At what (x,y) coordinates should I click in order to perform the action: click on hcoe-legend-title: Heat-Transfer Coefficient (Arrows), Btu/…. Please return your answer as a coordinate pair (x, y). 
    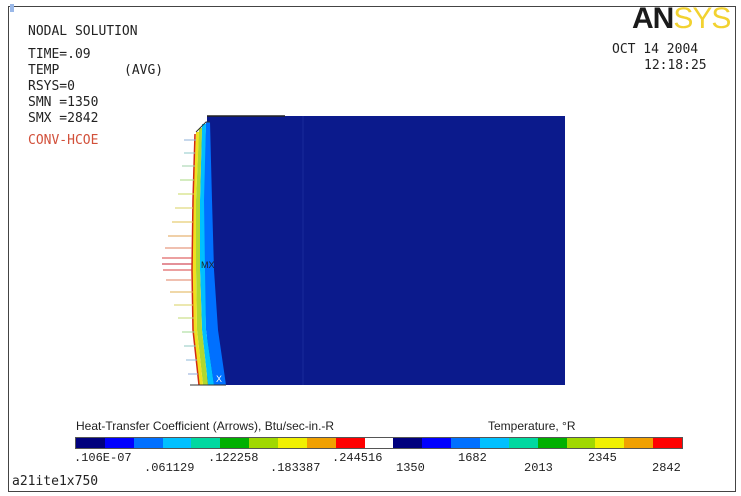
    Looking at the image, I should click on (205, 426).